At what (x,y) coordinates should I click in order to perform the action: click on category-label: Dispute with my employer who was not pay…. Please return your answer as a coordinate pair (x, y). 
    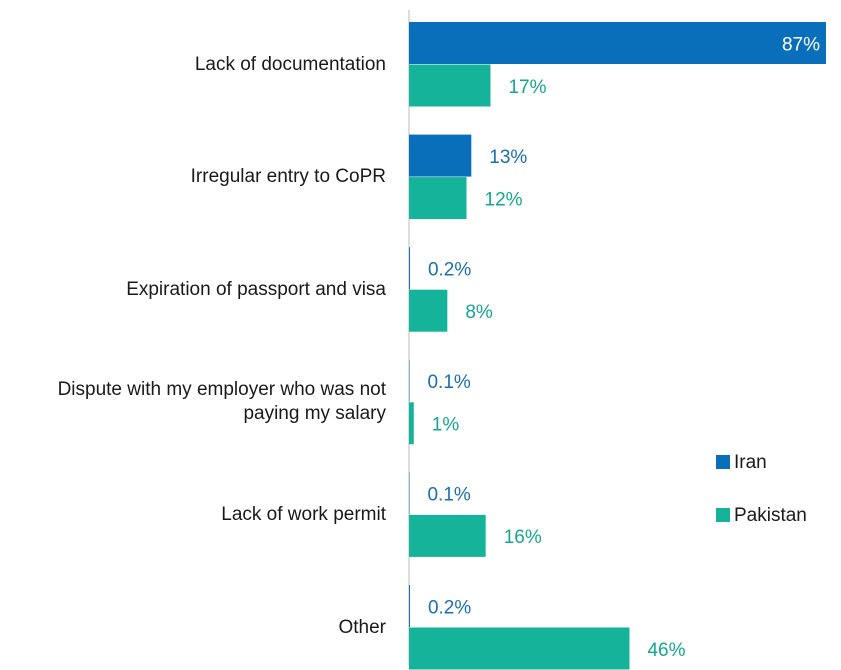
    Looking at the image, I should click on (221, 402).